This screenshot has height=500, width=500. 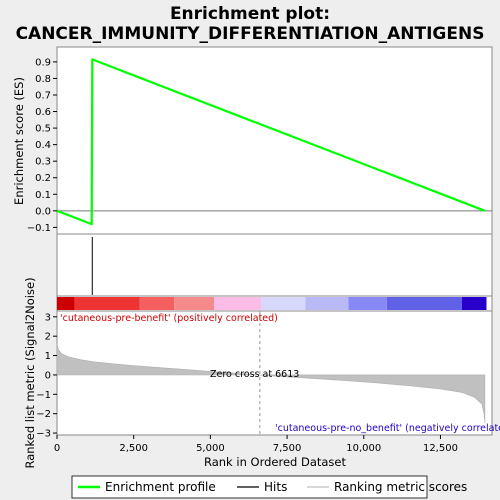 I want to click on es-y-tick-label: −0.1, so click(x=39, y=228).